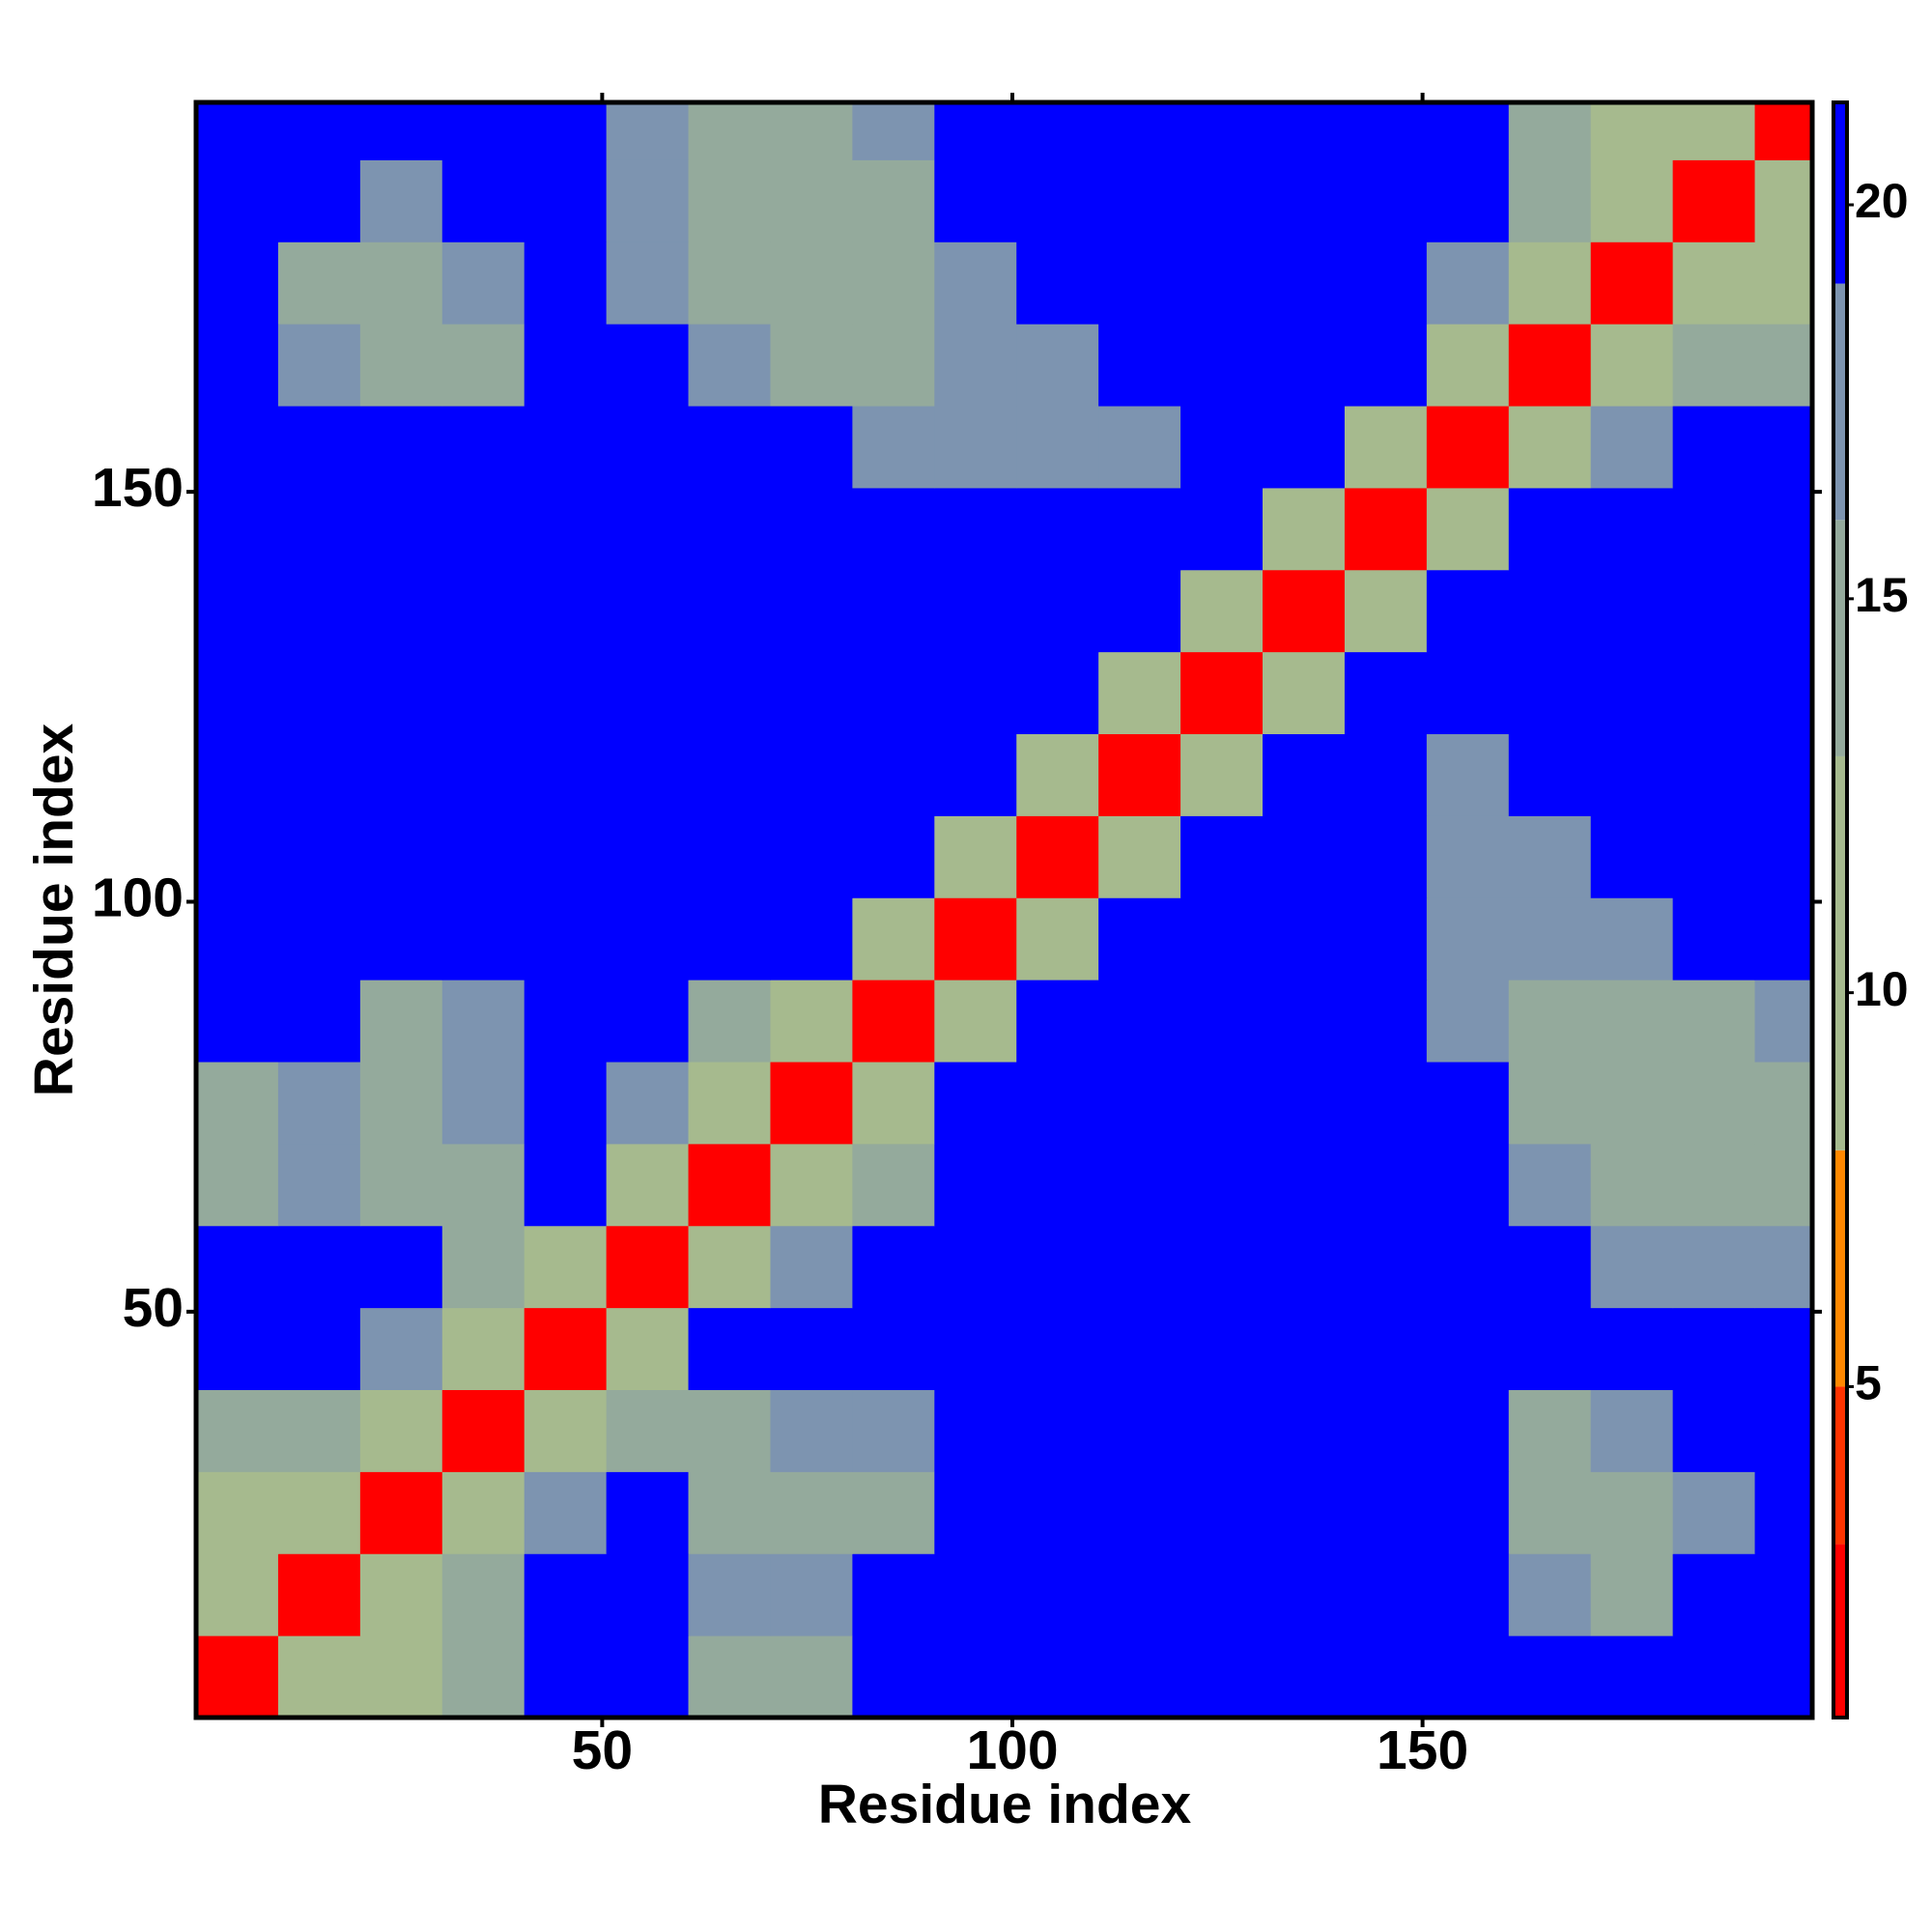  I want to click on colorbar-tick-label: 20, so click(1882, 201).